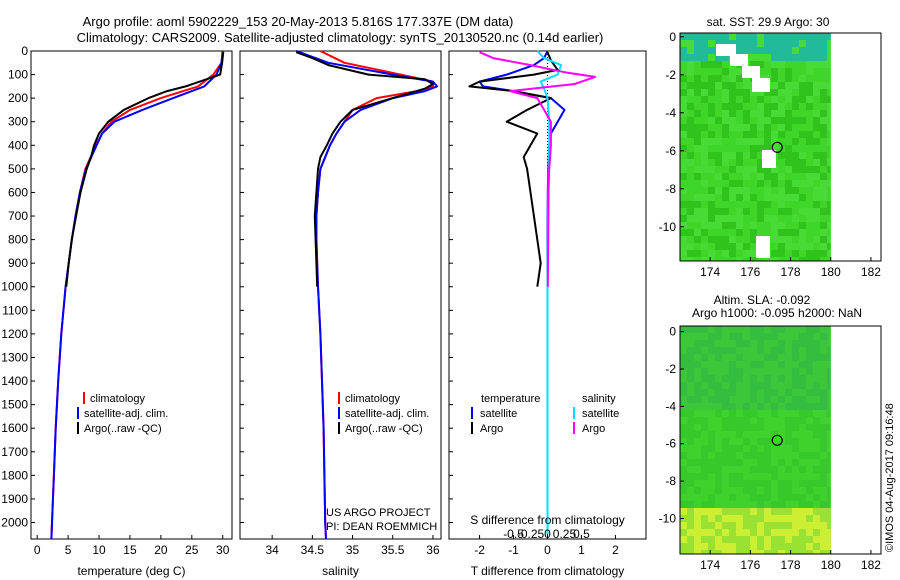 This screenshot has height=580, width=900. Describe the element at coordinates (565, 534) in the screenshot. I see `secondary-tick-label: 0.25` at that location.